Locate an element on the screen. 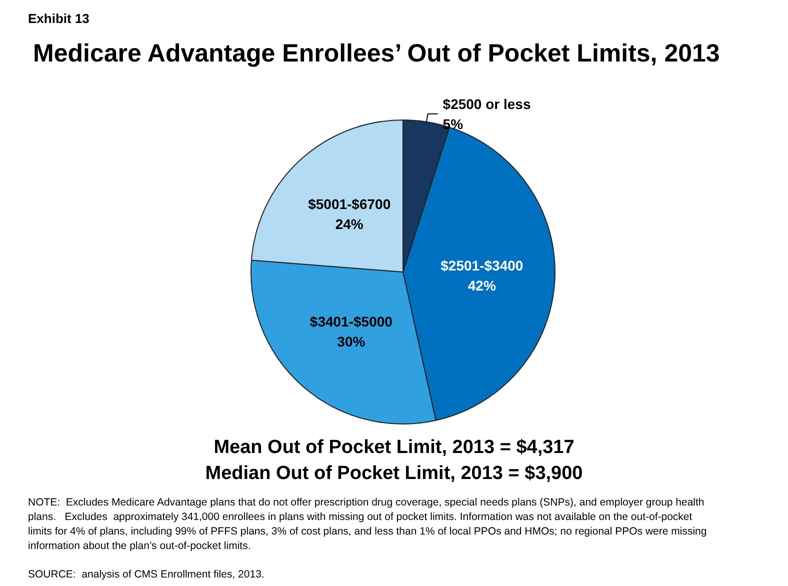 This screenshot has height=586, width=788. slice-label: $2500 or less is located at coordinates (486, 104).